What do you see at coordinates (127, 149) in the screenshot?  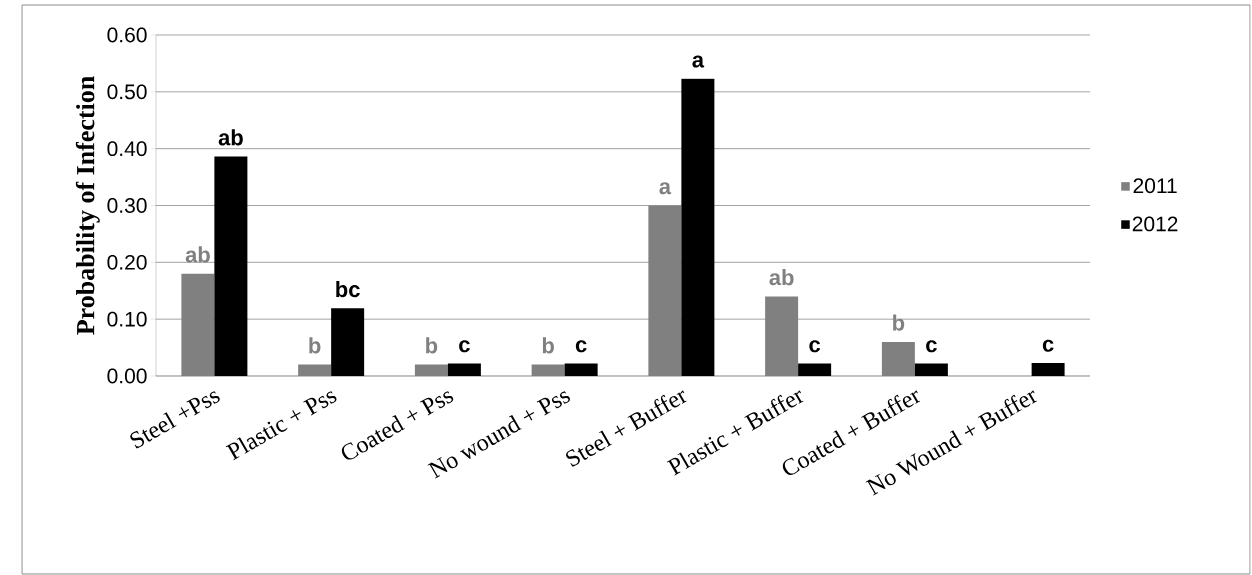 I see `y-tick-label: 0.40` at bounding box center [127, 149].